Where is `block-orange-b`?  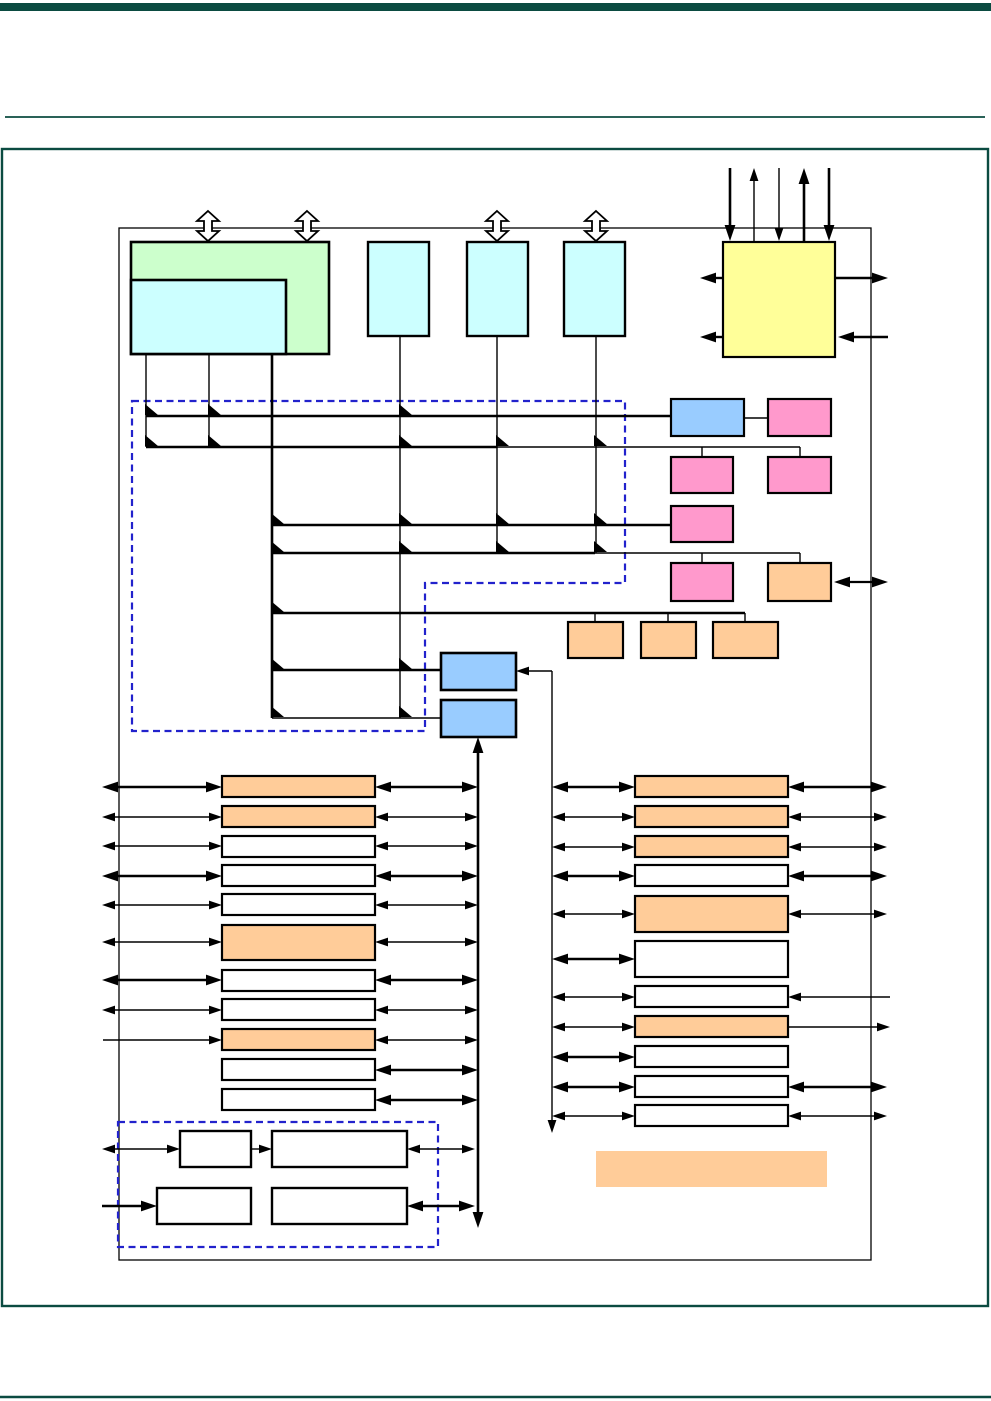
block-orange-b is located at coordinates (668, 640).